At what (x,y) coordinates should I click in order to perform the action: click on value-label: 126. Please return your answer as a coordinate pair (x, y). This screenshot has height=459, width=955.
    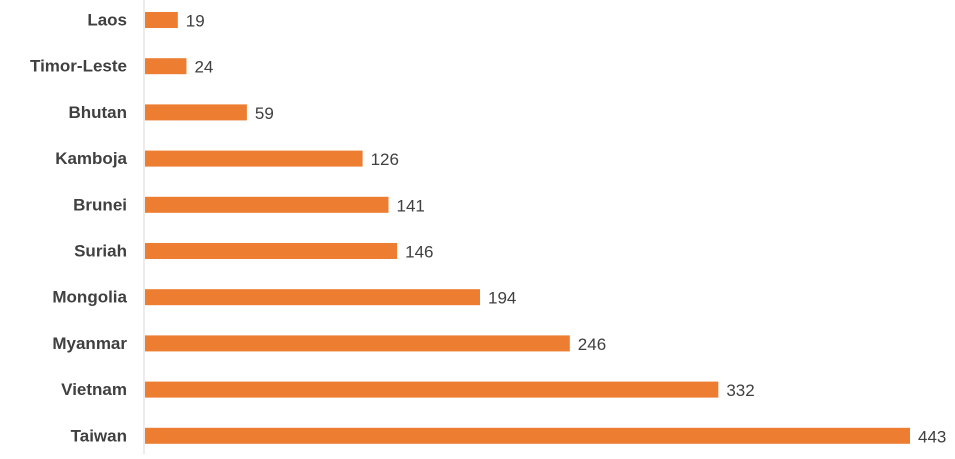
    Looking at the image, I should click on (385, 159).